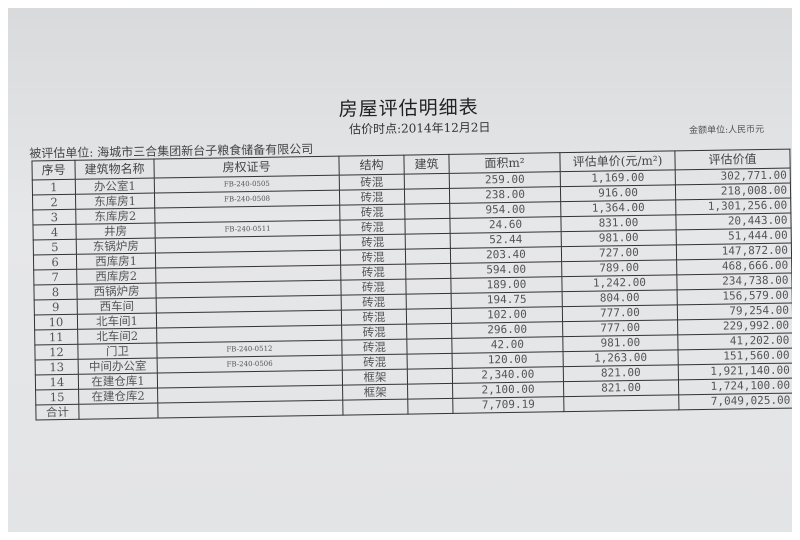 The image size is (800, 540). I want to click on area-cell: 189.00, so click(506, 285).